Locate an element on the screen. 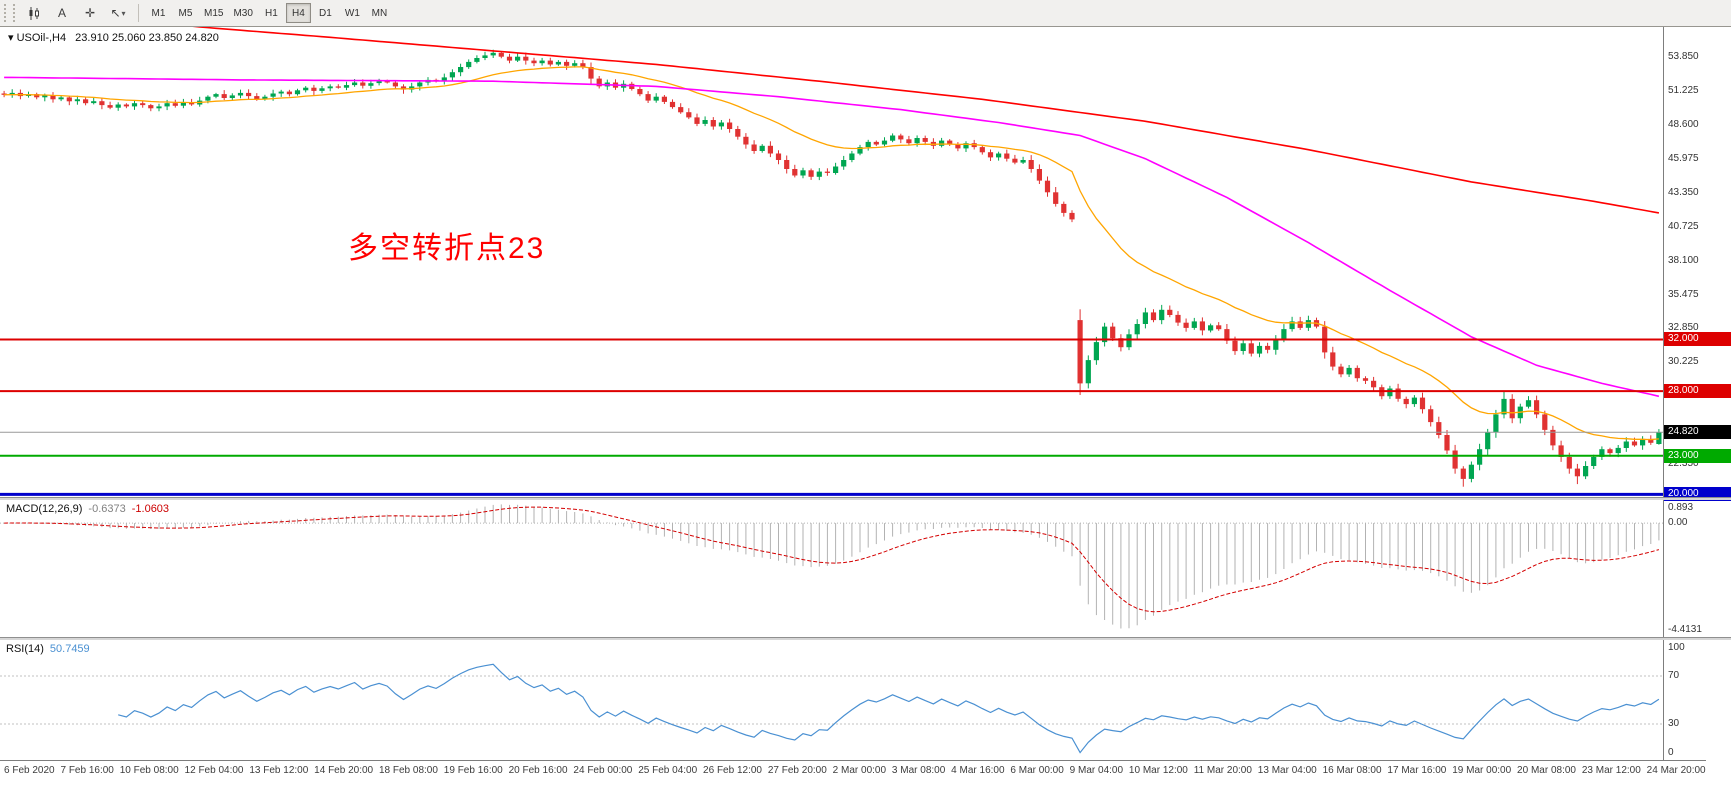 This screenshot has width=1731, height=788. macd-indicator-label: MACD(12,26,9) -0.6373 -1.0603 is located at coordinates (87, 509).